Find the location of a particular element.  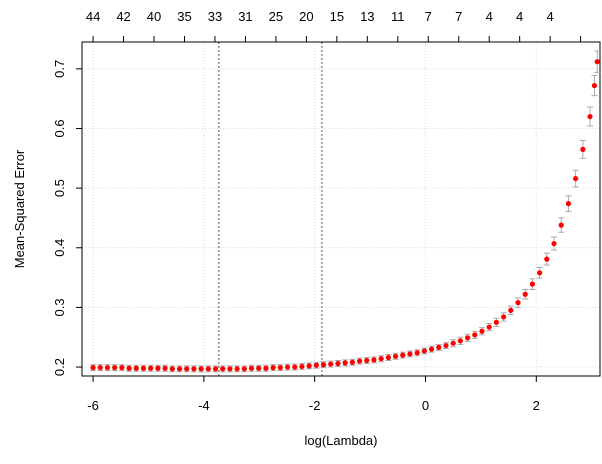

y-tick-label: 0.6 is located at coordinates (59, 128).